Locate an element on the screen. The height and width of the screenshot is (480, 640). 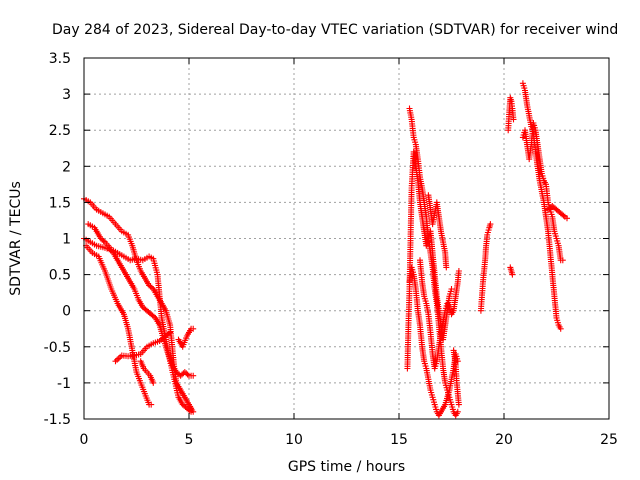
y-tick-label: 1 is located at coordinates (66, 240).